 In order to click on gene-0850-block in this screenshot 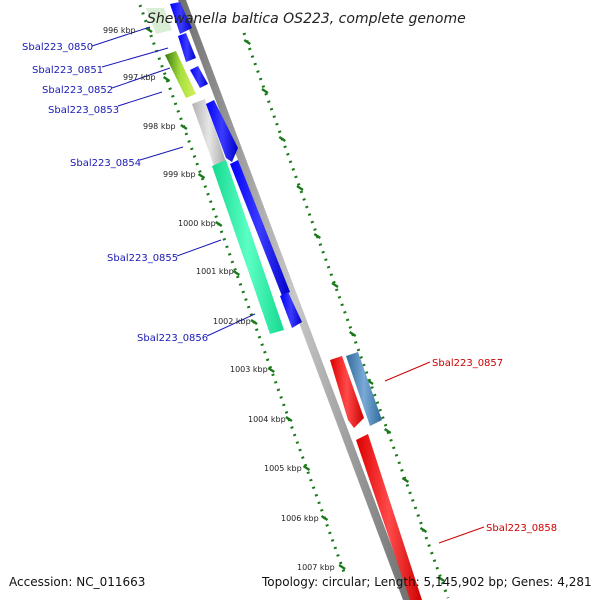, I will do `click(159, 21)`.